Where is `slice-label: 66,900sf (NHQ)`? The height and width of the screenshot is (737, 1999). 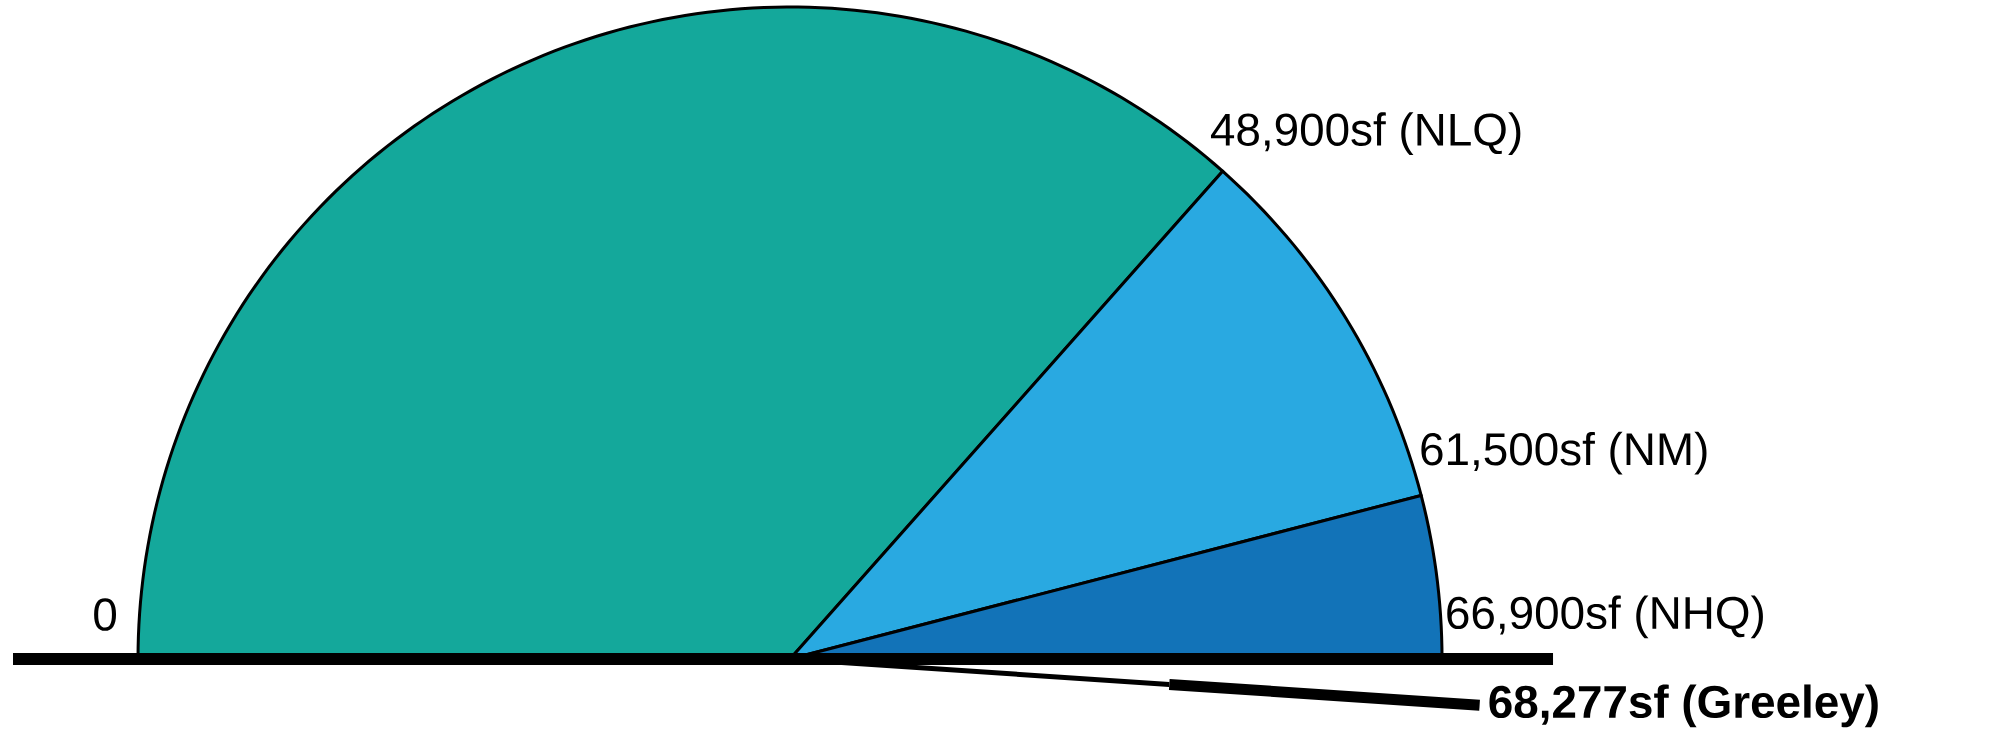
slice-label: 66,900sf (NHQ) is located at coordinates (1605, 617).